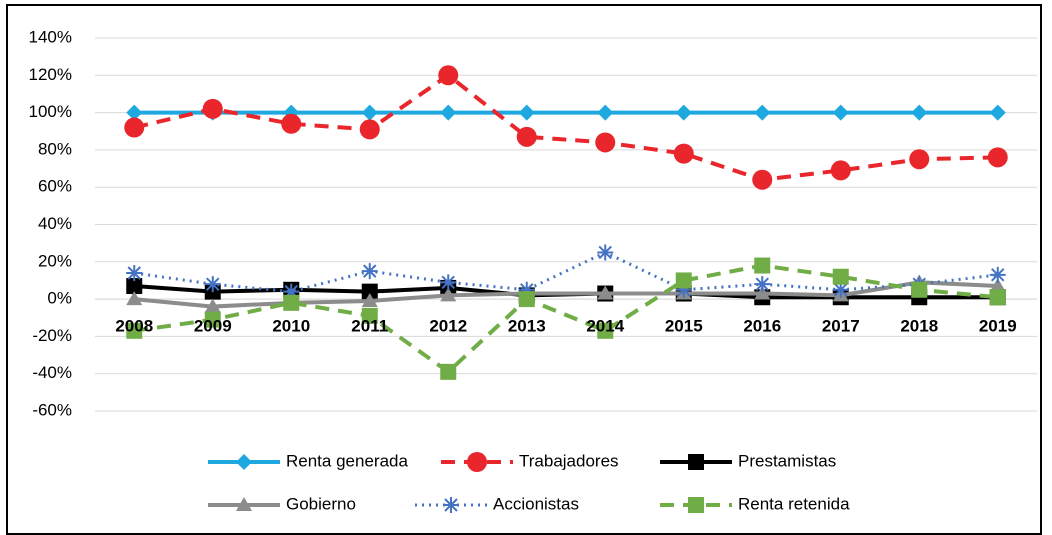 This screenshot has width=1052, height=535. I want to click on y-tick-label: 120%, so click(50, 74).